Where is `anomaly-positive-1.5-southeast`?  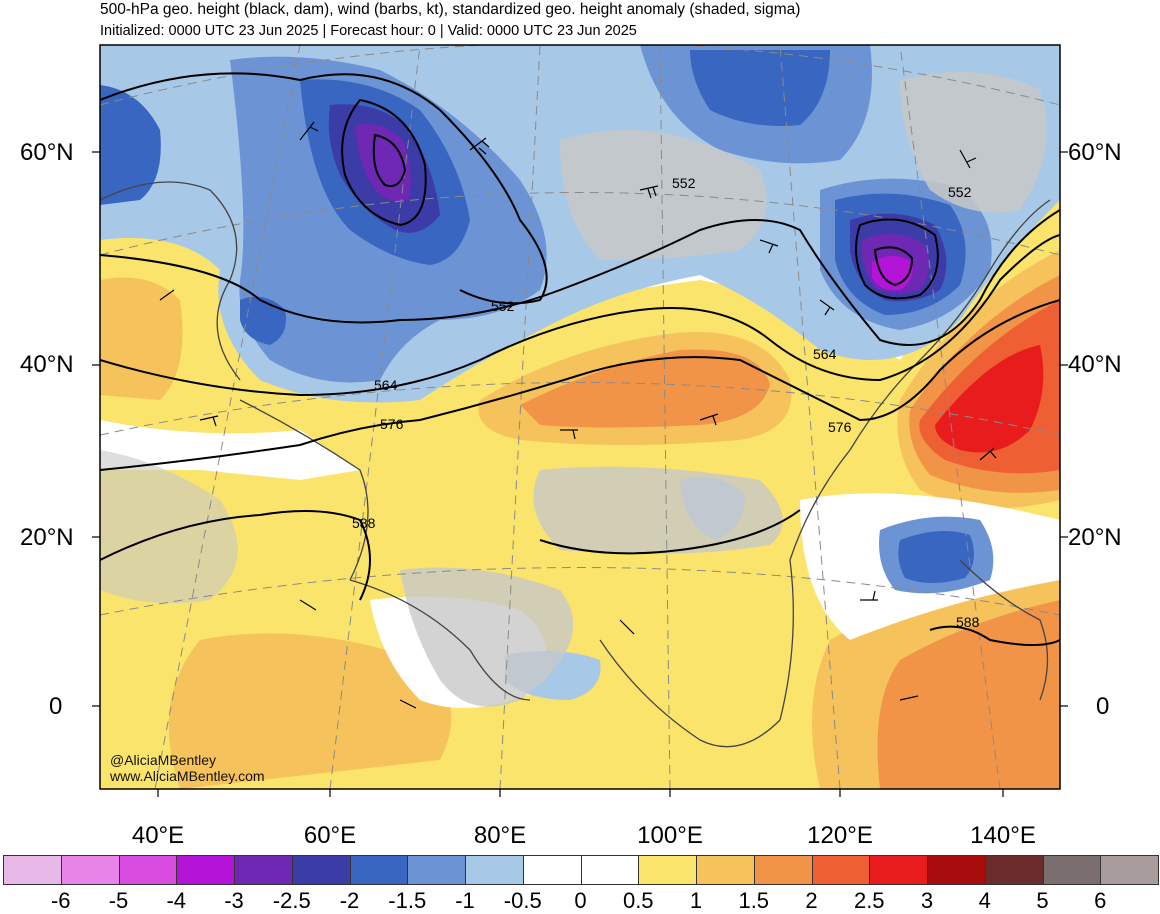 anomaly-positive-1.5-southeast is located at coordinates (968, 694).